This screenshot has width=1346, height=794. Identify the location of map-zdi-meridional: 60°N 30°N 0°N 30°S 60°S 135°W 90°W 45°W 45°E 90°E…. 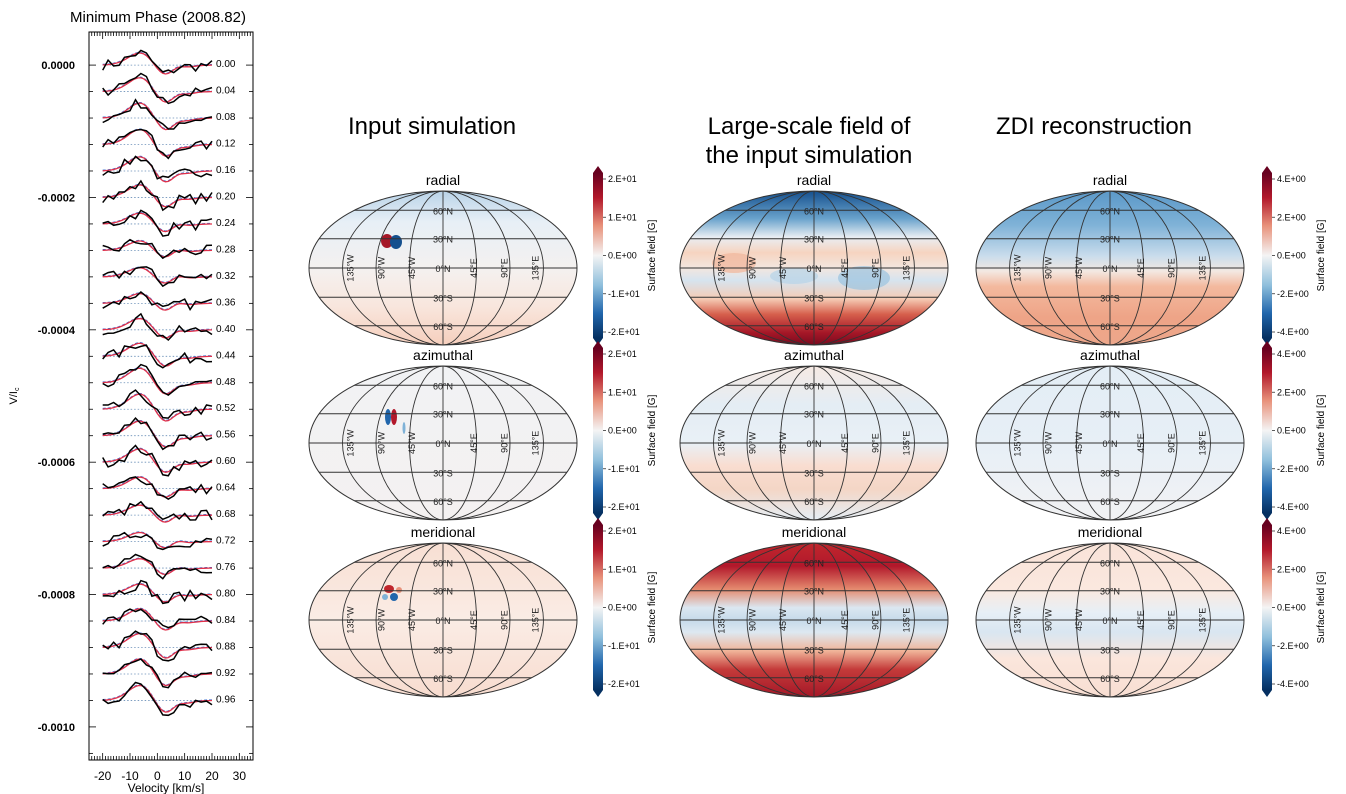
(1110, 611).